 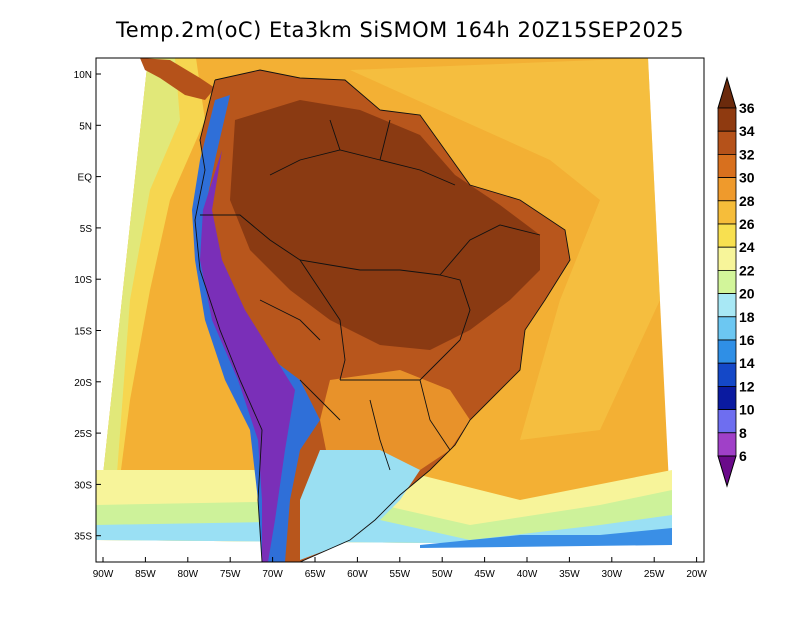 I want to click on lat-tick-label: EQ, so click(x=85, y=178).